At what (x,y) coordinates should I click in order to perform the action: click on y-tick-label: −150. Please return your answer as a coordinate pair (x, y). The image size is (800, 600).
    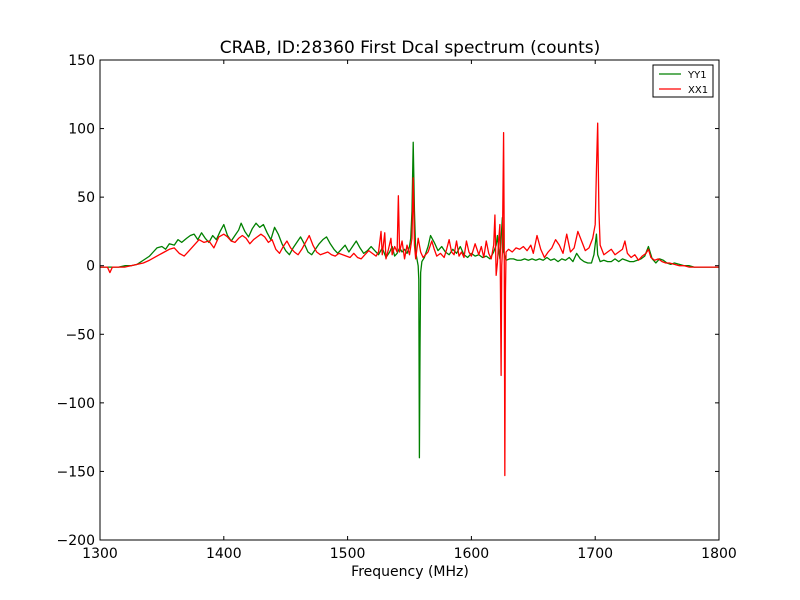
    Looking at the image, I should click on (76, 472).